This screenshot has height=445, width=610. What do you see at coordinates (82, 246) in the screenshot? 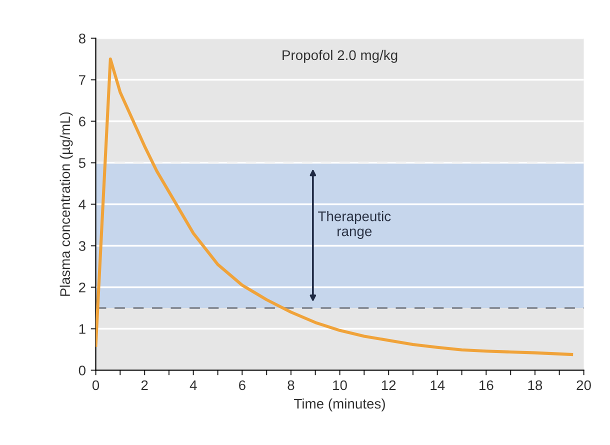
I see `y-tick-label: 3` at bounding box center [82, 246].